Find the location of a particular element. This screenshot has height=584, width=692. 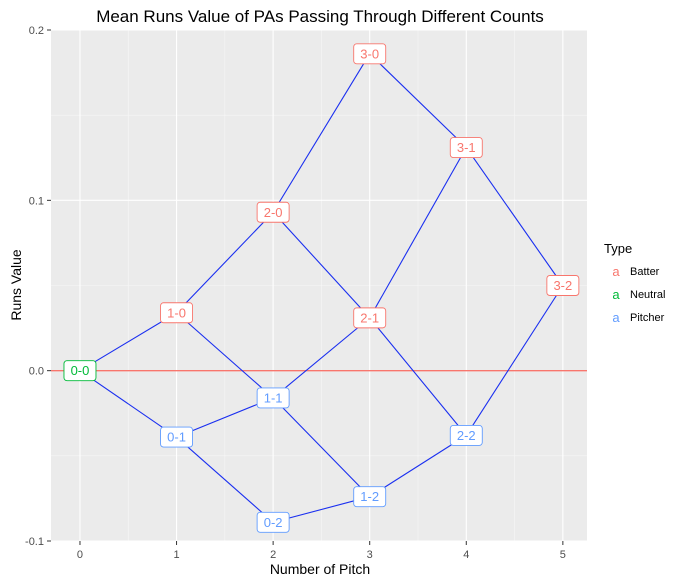

node-label-text: 1-0 is located at coordinates (176, 312).